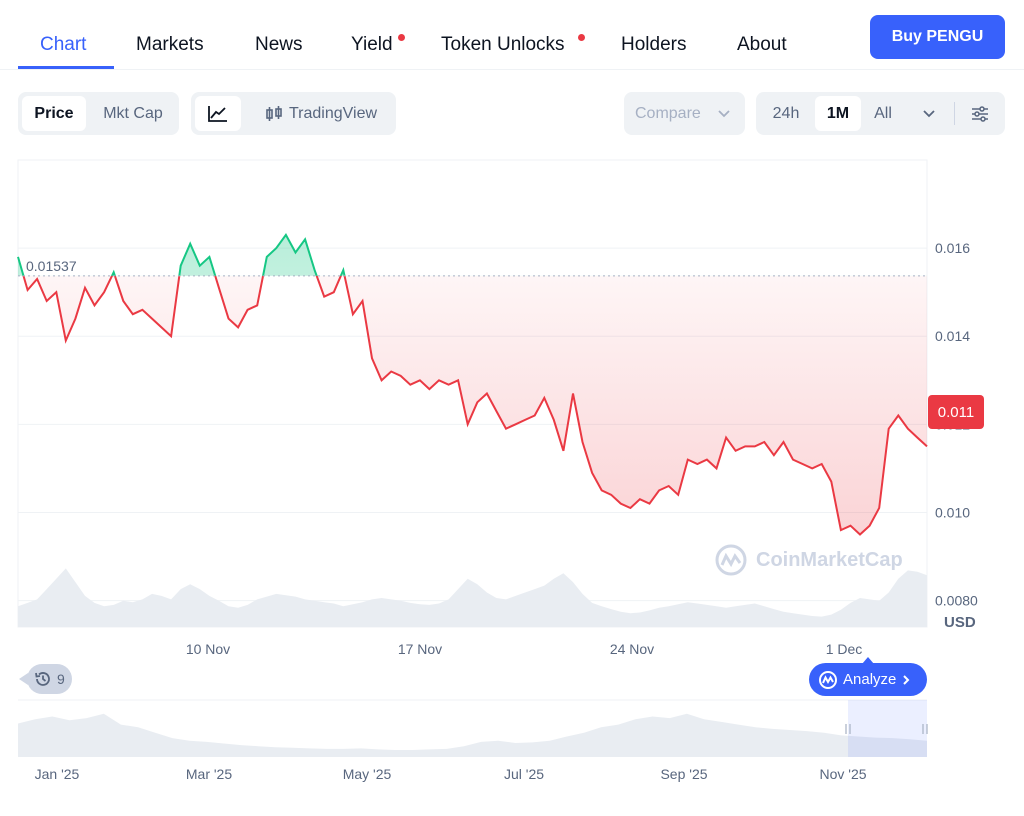  Describe the element at coordinates (581, 37) in the screenshot. I see `token-unlocks-notification-dot` at that location.